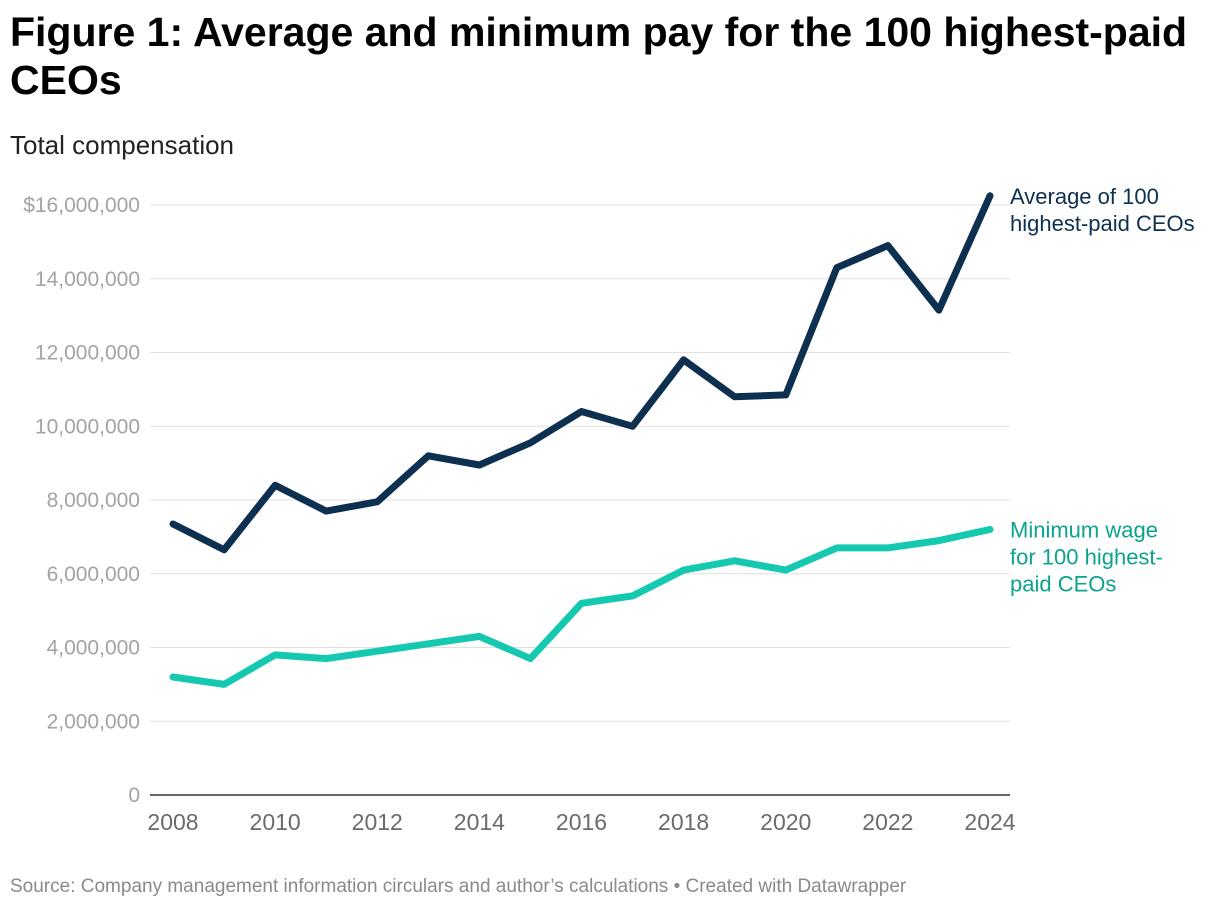 Image resolution: width=1220 pixels, height=912 pixels. Describe the element at coordinates (93, 721) in the screenshot. I see `y-tick-label: 2,000,000` at that location.